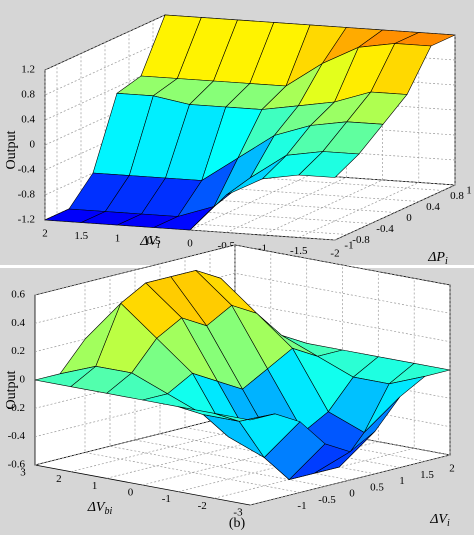 Image resolution: width=474 pixels, height=535 pixels. I want to click on y-axis-label: ΔPi, so click(437, 258).